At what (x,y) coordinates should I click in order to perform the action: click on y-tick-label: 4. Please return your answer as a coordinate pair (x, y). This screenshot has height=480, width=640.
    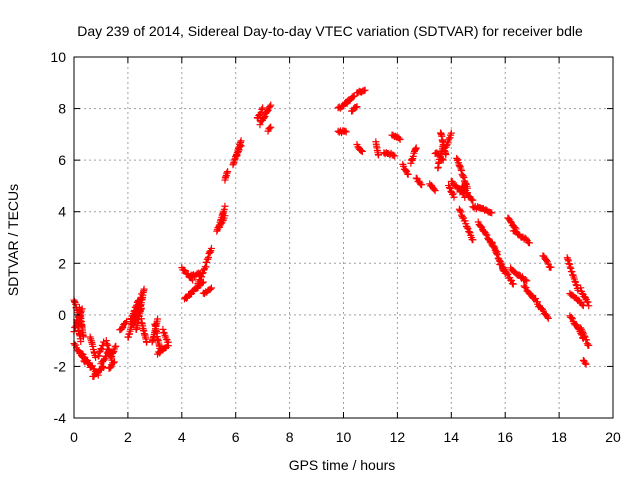
    Looking at the image, I should click on (62, 212).